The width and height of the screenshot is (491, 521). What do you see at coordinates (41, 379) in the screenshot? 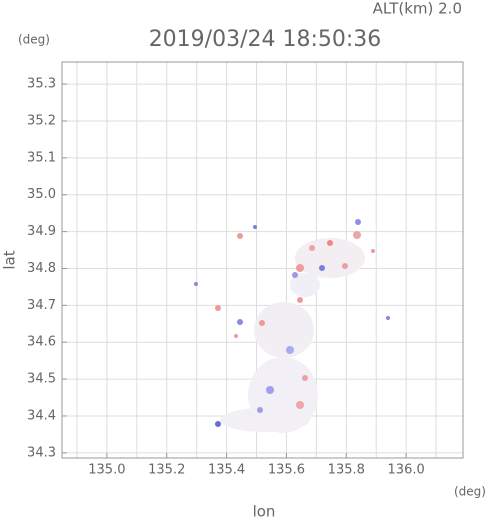
I see `y-tick-label: 34.5` at bounding box center [41, 379].